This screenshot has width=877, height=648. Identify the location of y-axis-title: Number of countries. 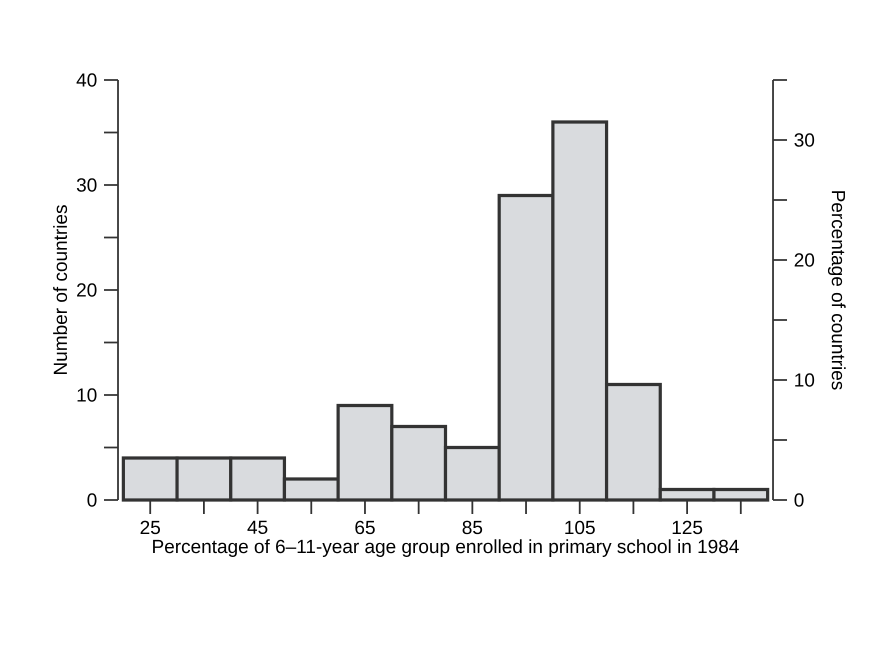
(60, 289).